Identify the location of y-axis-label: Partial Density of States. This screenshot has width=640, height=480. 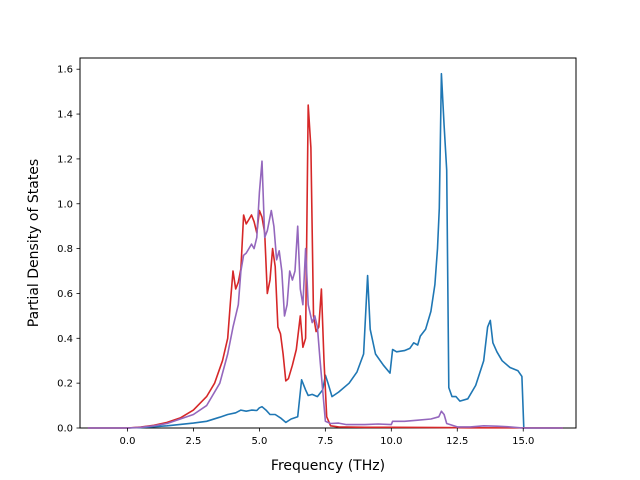
(34, 243).